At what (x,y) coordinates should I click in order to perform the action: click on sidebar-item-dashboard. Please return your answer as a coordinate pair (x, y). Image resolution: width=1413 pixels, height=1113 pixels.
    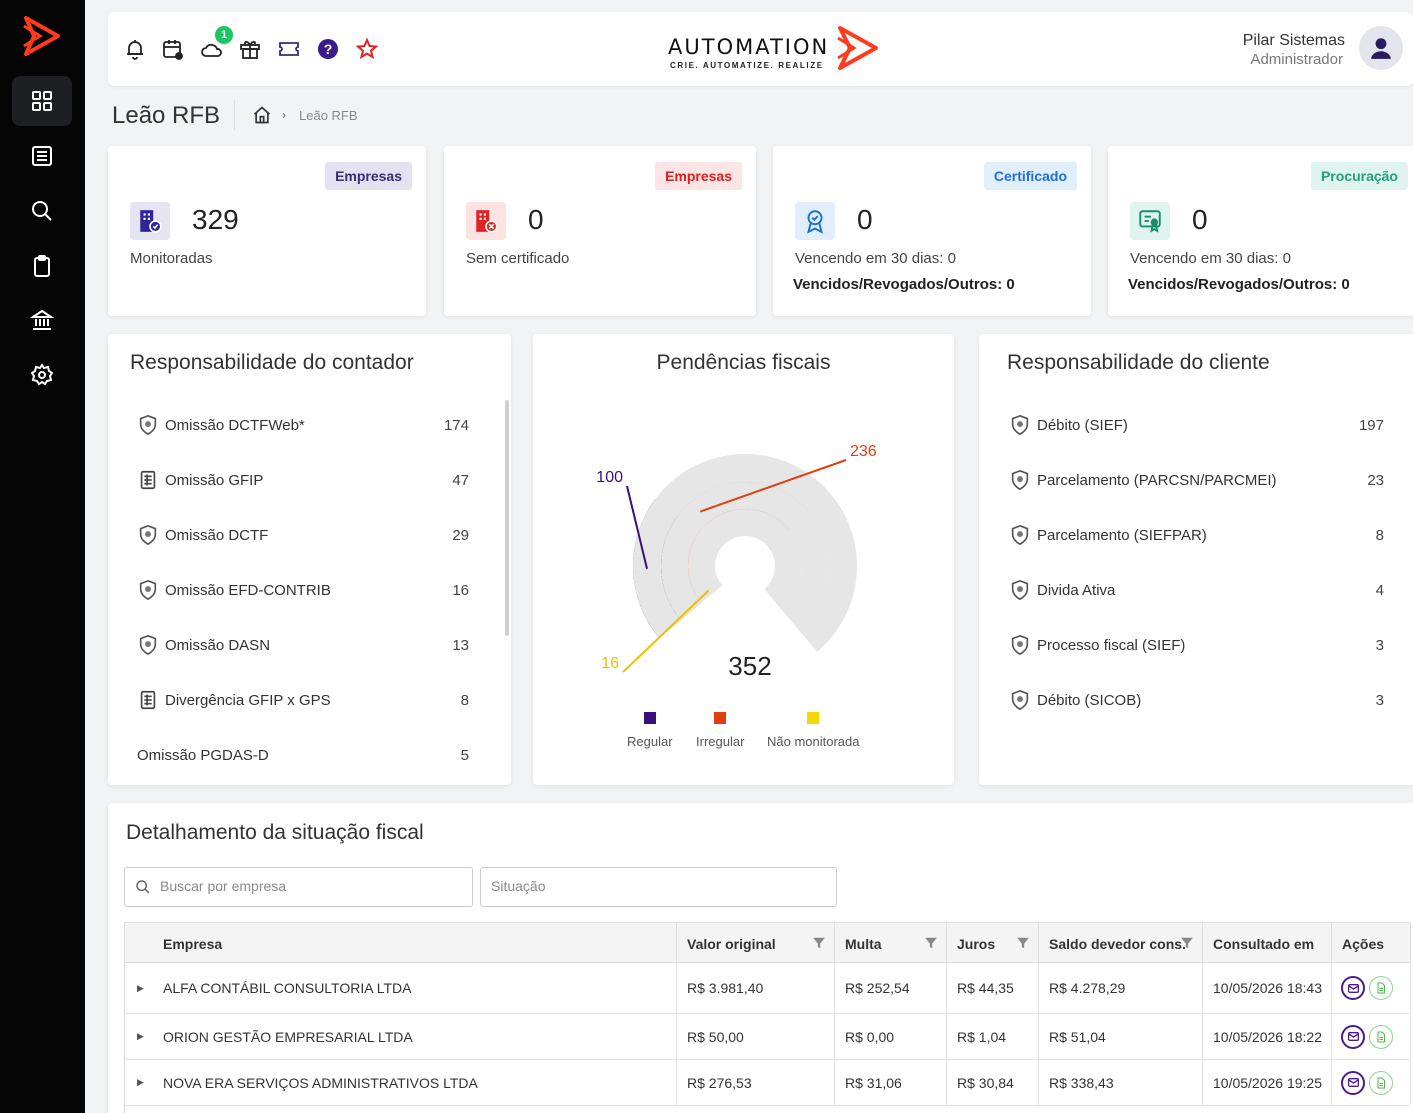
    Looking at the image, I should click on (42, 101).